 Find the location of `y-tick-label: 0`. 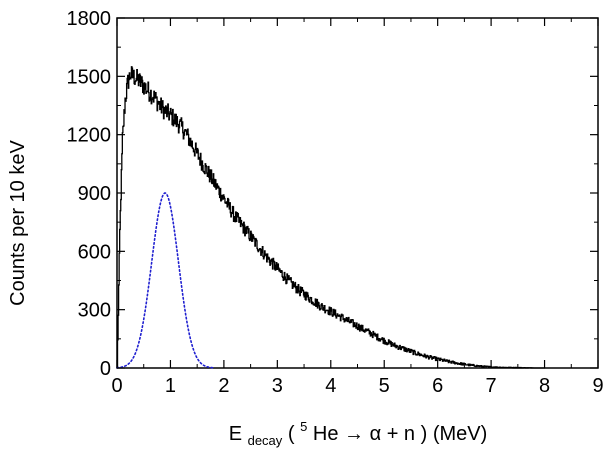

y-tick-label: 0 is located at coordinates (105, 369).